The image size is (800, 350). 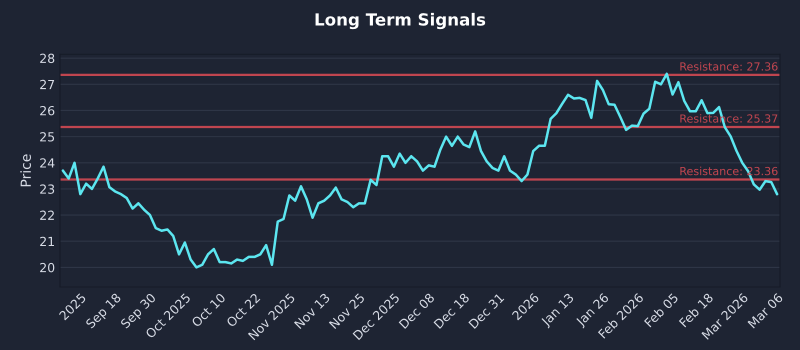 I want to click on y-tick-label: 20, so click(x=47, y=267).